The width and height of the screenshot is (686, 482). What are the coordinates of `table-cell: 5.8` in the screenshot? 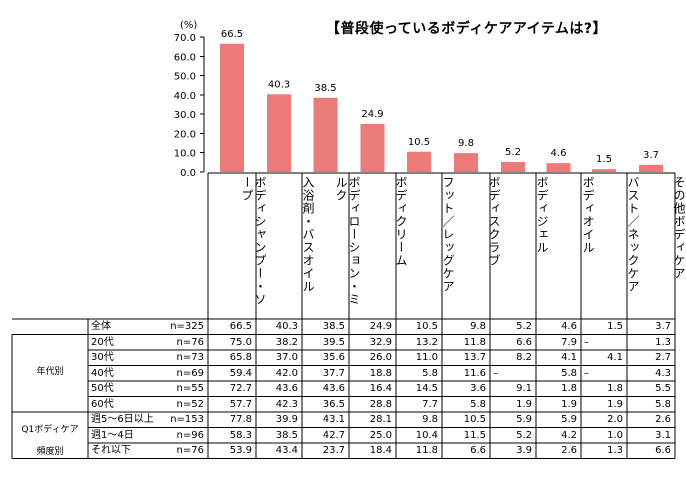 It's located at (663, 404).